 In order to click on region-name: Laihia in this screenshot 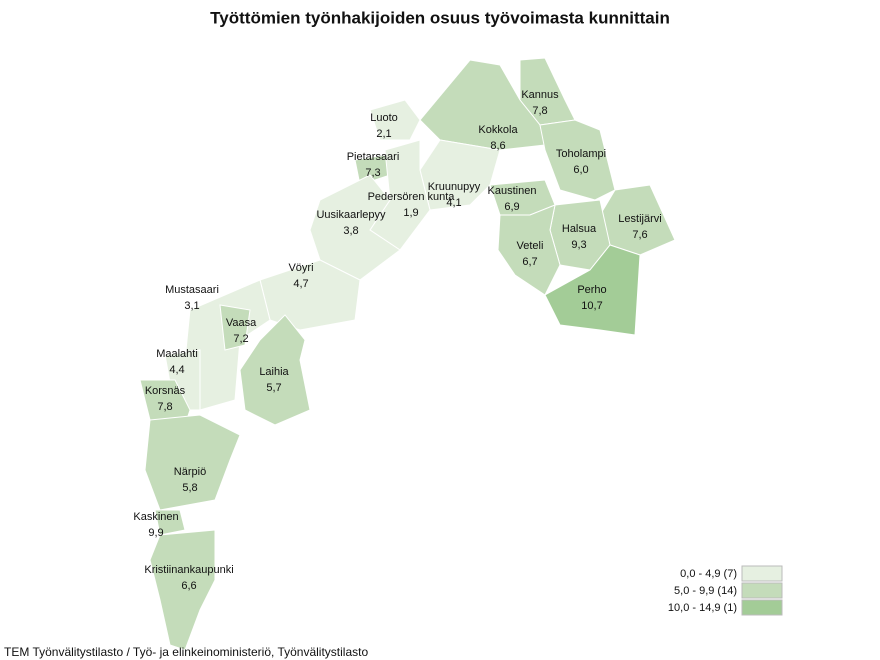, I will do `click(274, 372)`.